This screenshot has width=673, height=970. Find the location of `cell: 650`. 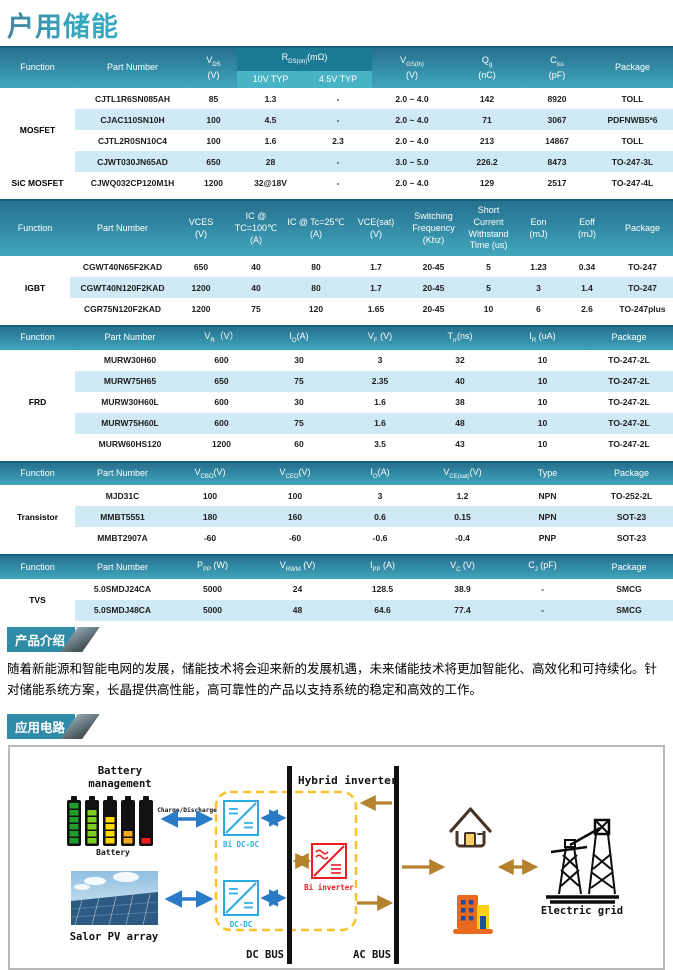

cell: 650 is located at coordinates (221, 381).